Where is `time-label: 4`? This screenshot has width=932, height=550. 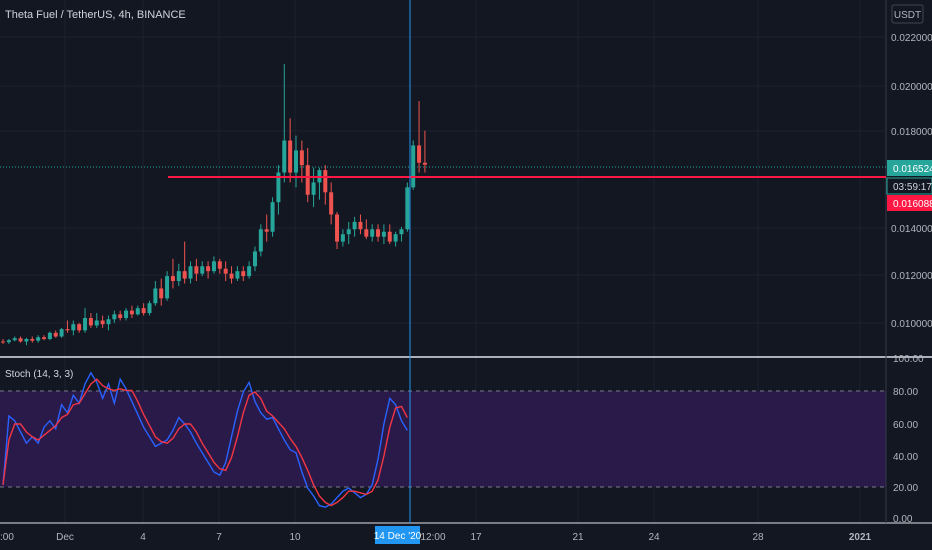
time-label: 4 is located at coordinates (143, 537).